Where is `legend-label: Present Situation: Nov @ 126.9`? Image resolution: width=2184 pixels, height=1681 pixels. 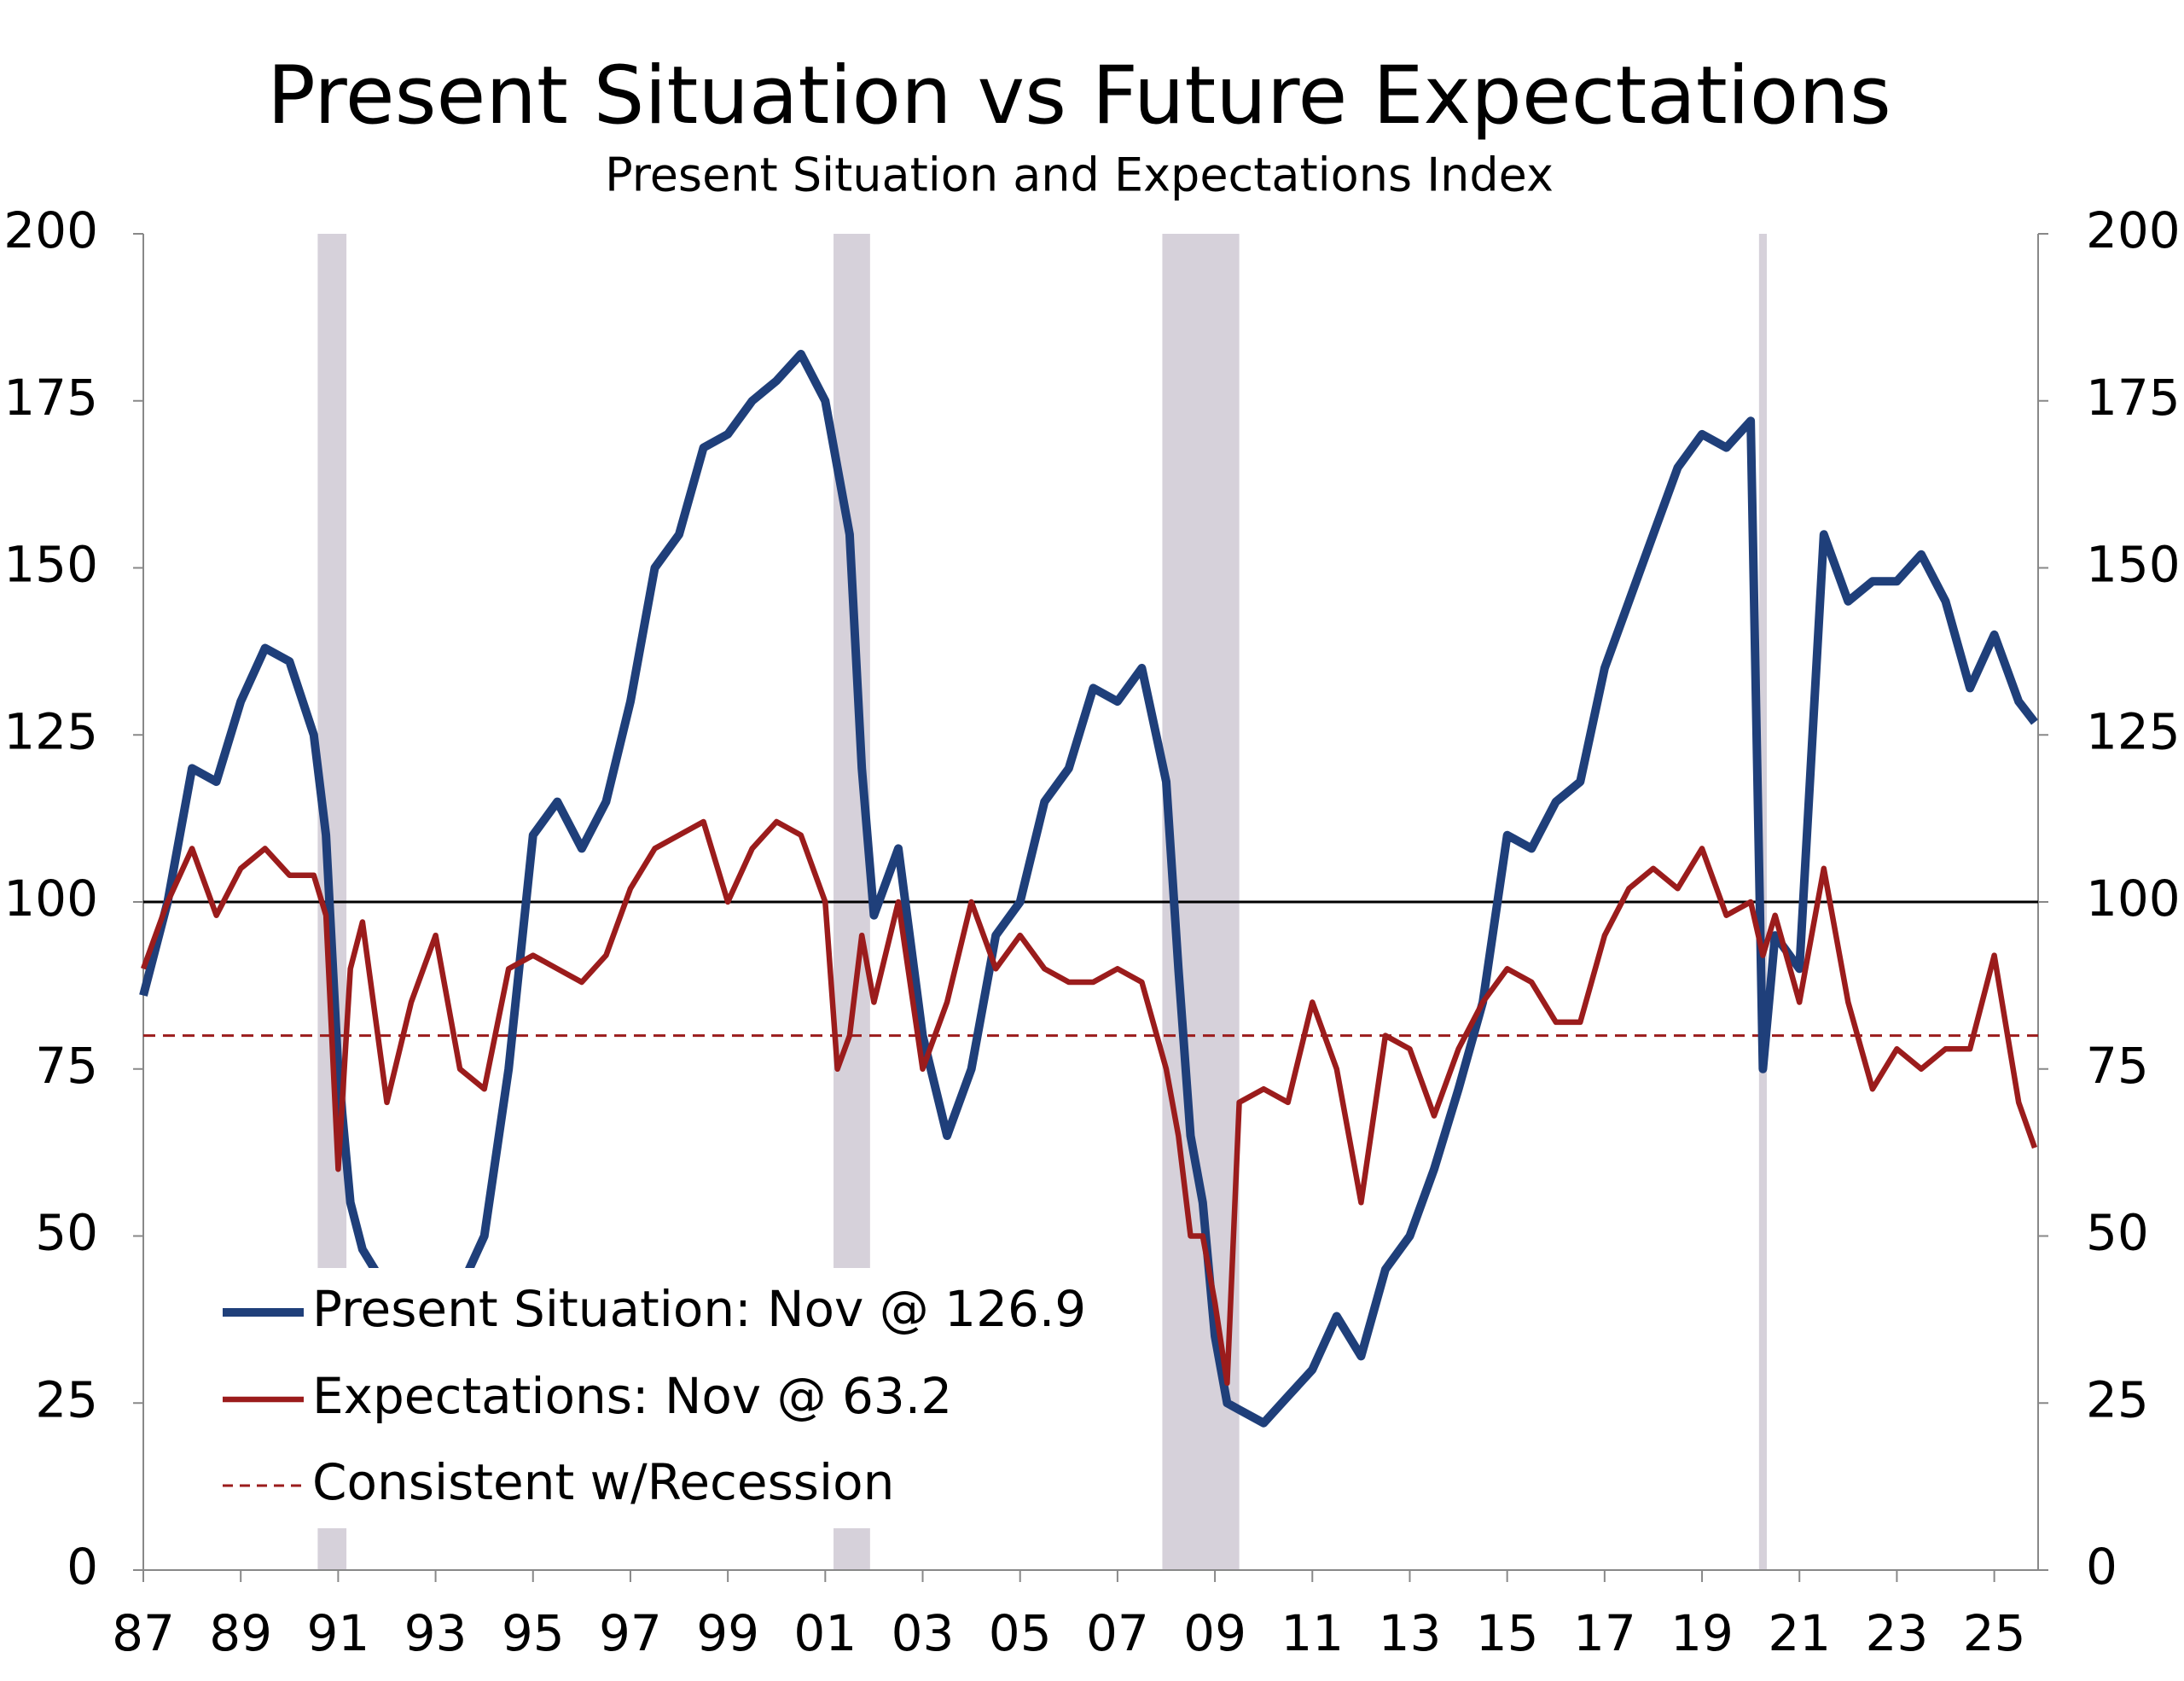 legend-label: Present Situation: Nov @ 126.9 is located at coordinates (699, 1309).